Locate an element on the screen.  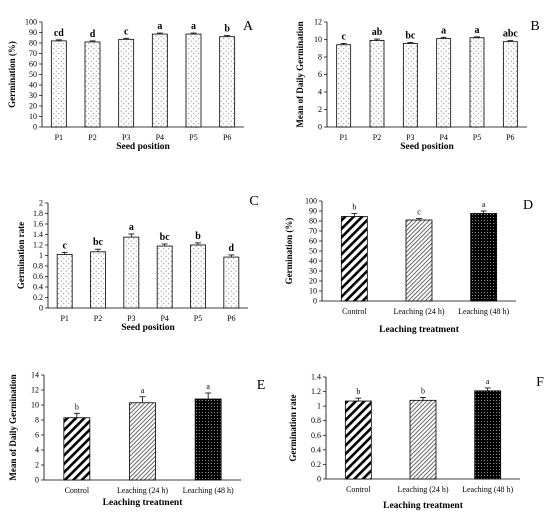
significance-letter: abc is located at coordinates (511, 34).